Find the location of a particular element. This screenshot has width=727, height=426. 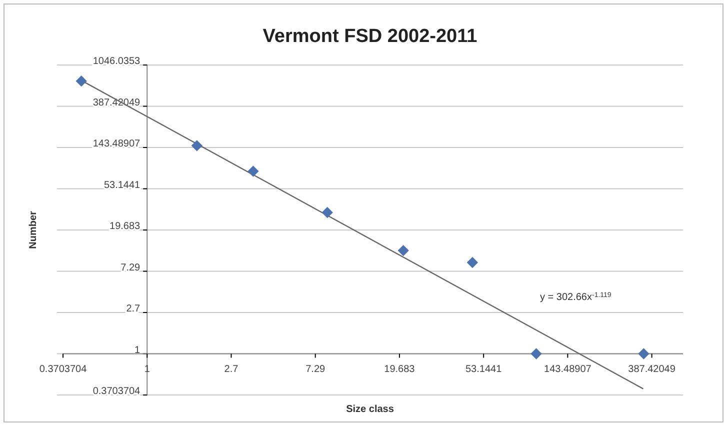

x-tick-label: 387.42049 is located at coordinates (652, 369).